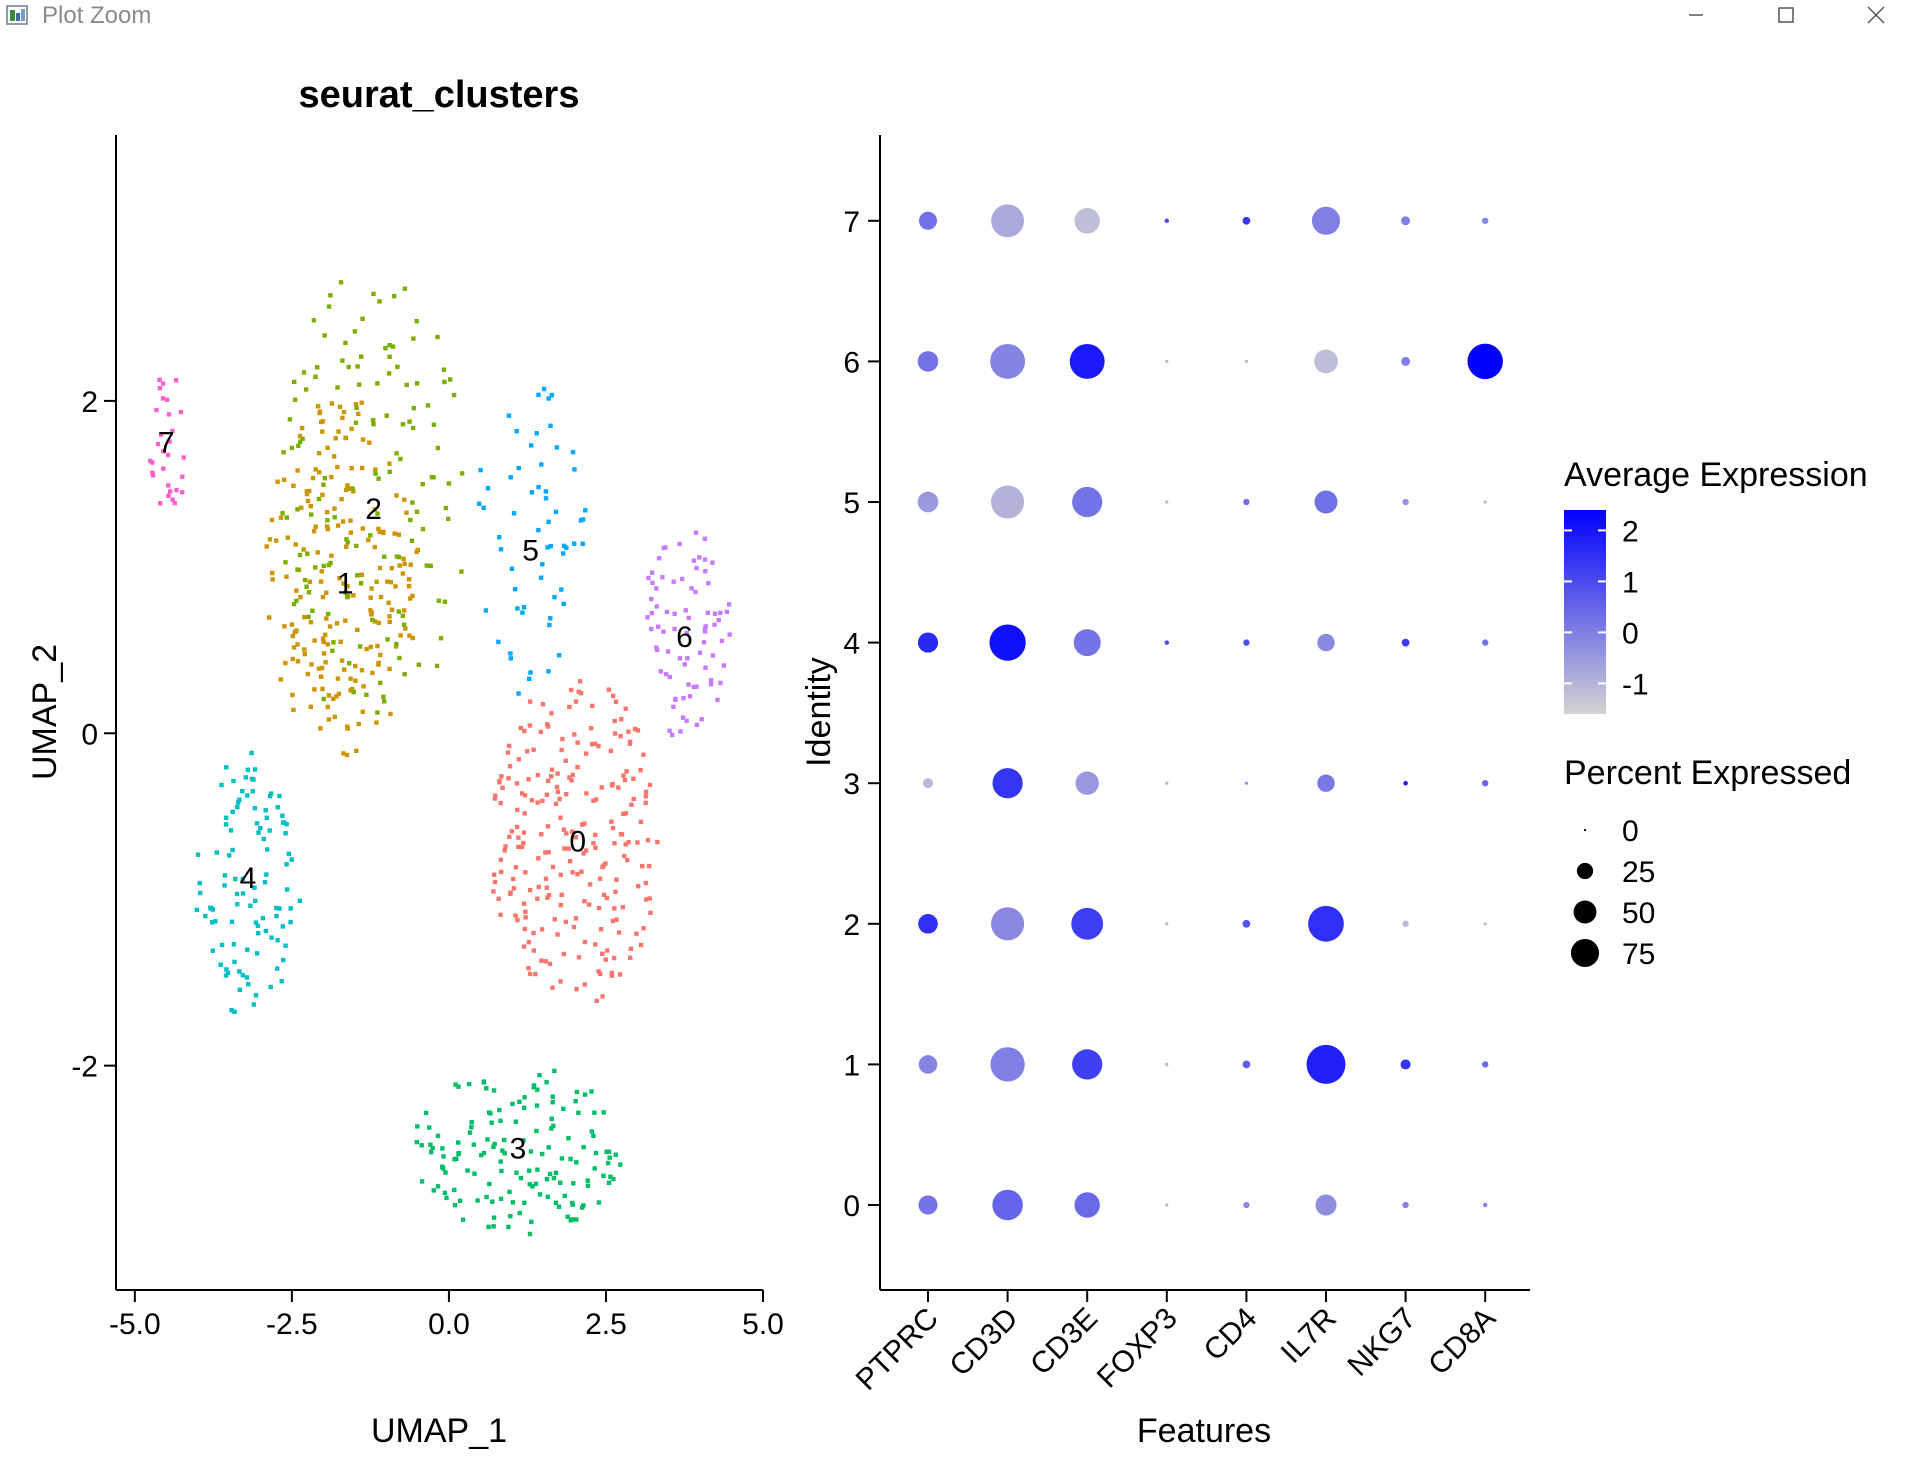 The height and width of the screenshot is (1458, 1906). Describe the element at coordinates (1007, 1205) in the screenshot. I see `dot-identity-0-cd3d` at that location.